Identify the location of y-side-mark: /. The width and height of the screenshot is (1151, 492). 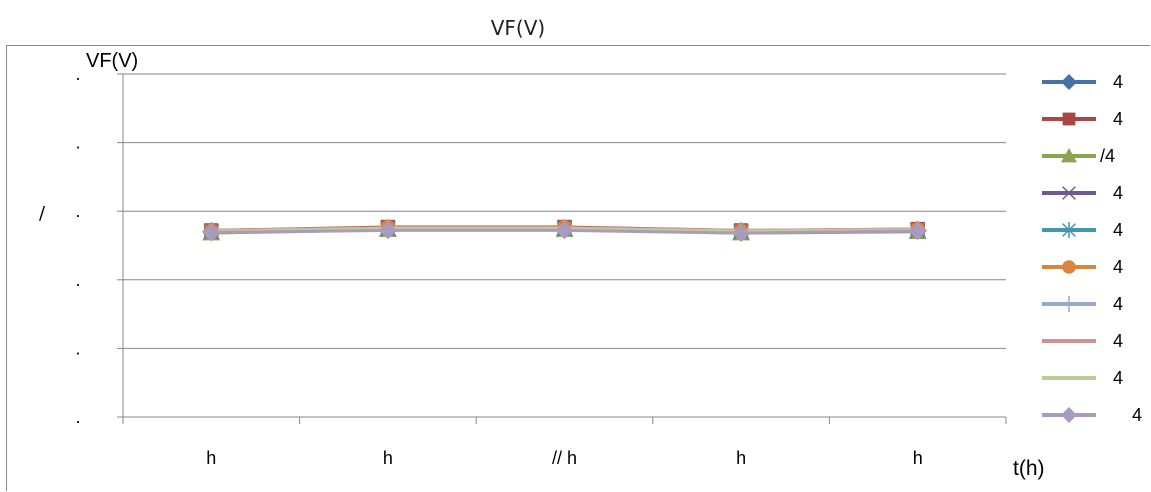
(42, 213).